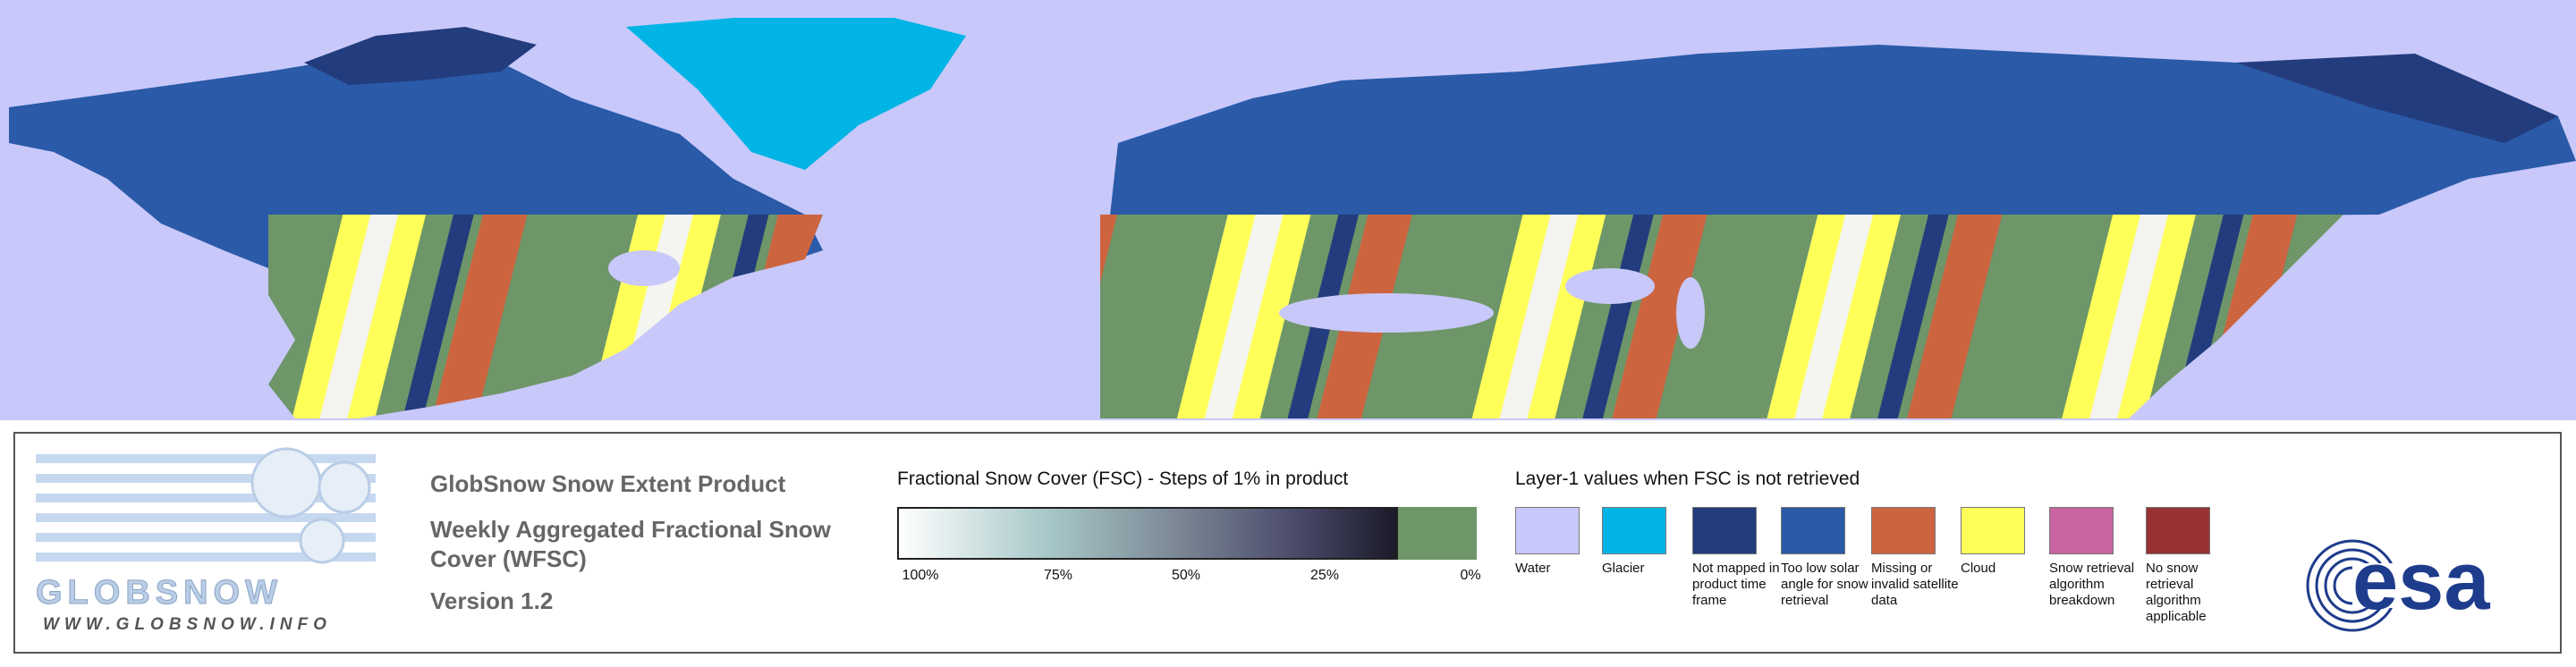  What do you see at coordinates (1687, 479) in the screenshot?
I see `layer1-title: Layer-1 values when FSC is not retrieved` at bounding box center [1687, 479].